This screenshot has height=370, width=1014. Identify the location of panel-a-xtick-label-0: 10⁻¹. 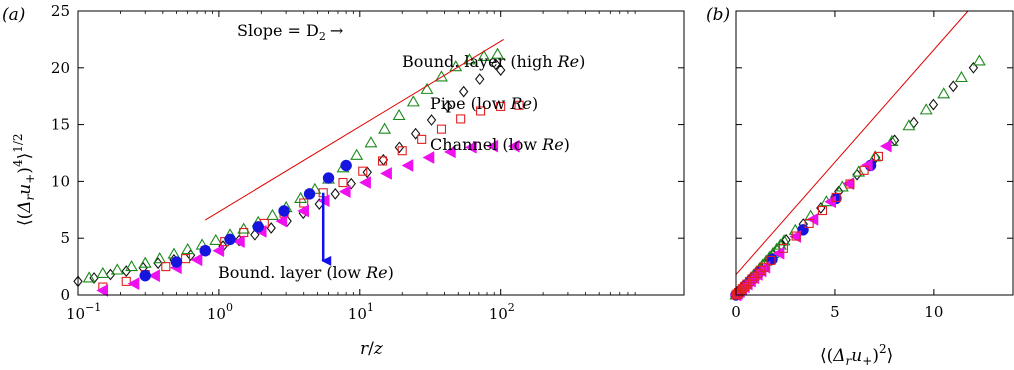
(83, 312).